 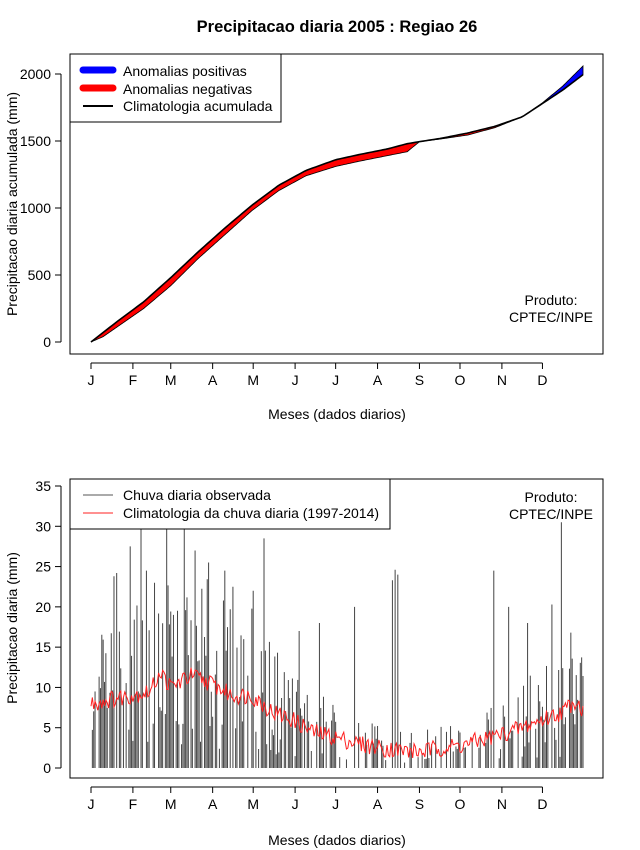 I want to click on y-tick-label: 1000, so click(x=35, y=208).